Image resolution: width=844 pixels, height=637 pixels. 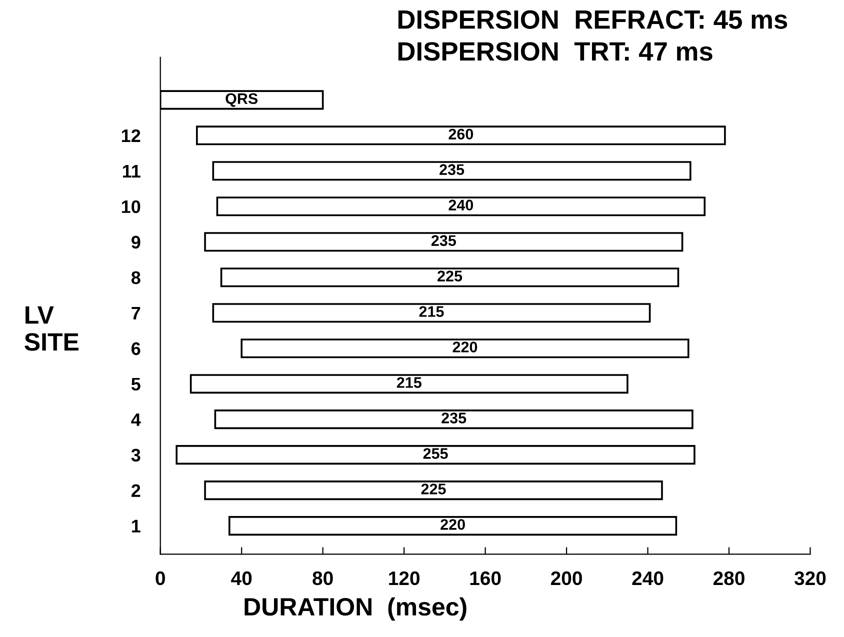 What do you see at coordinates (135, 455) in the screenshot?
I see `y-tick-label: 3` at bounding box center [135, 455].